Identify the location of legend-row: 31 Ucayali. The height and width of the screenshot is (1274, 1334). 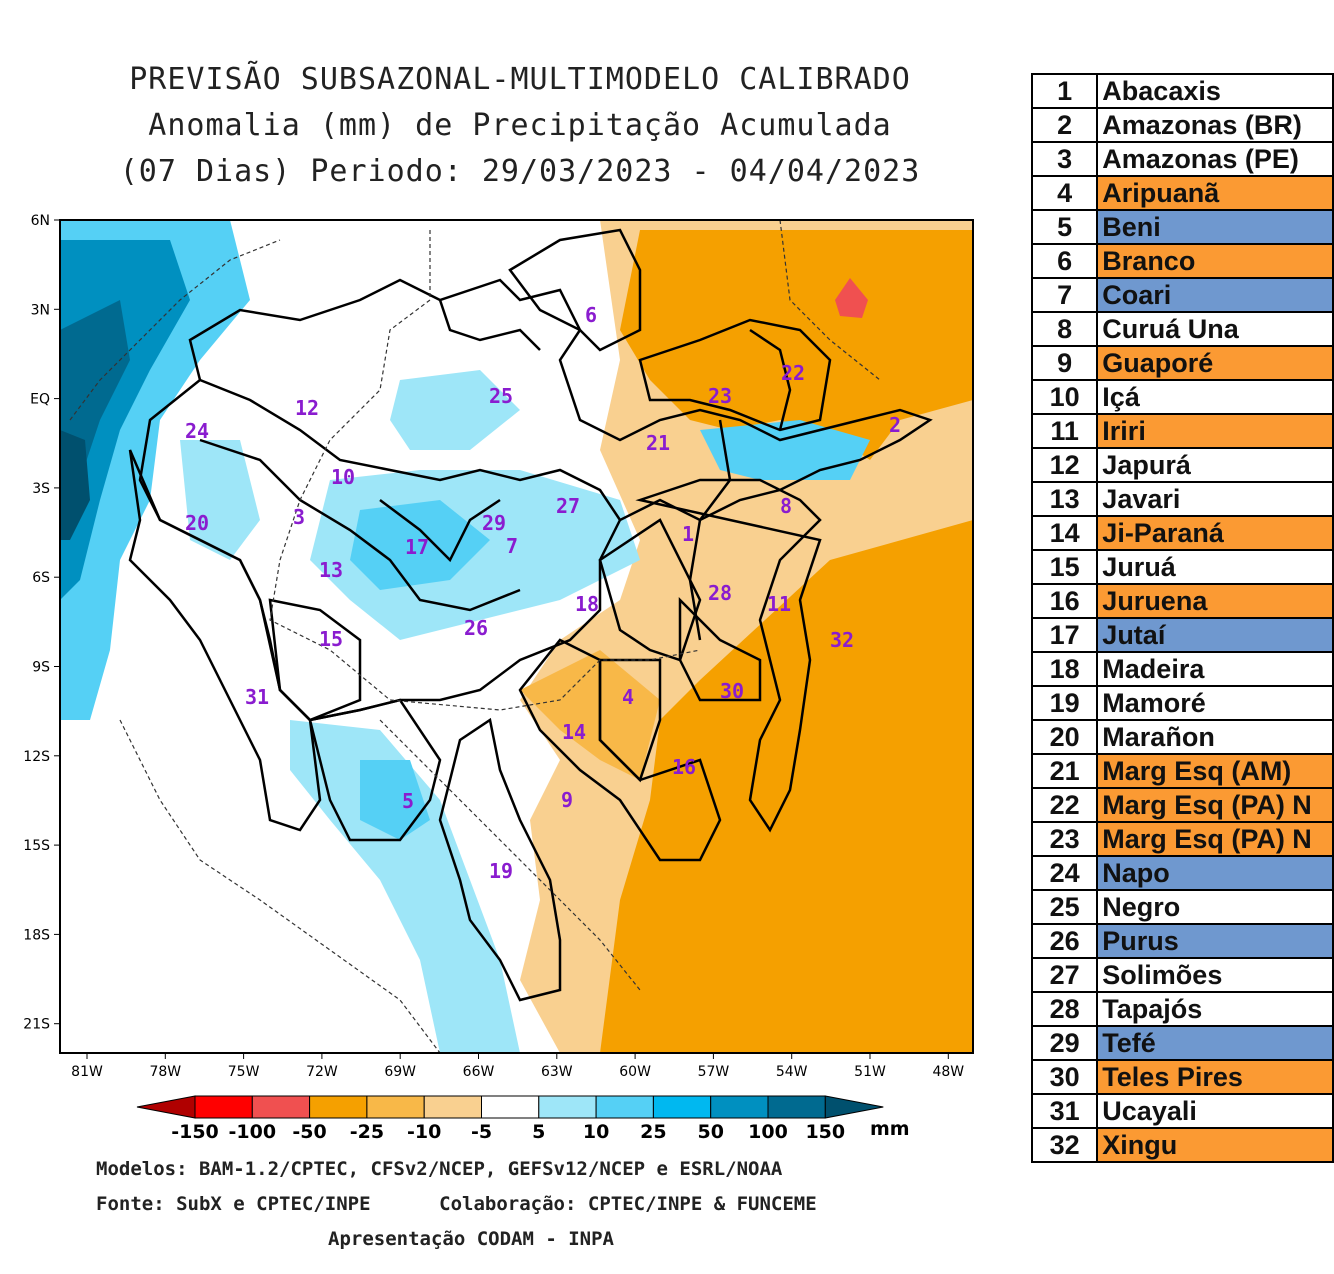
(1182, 1111).